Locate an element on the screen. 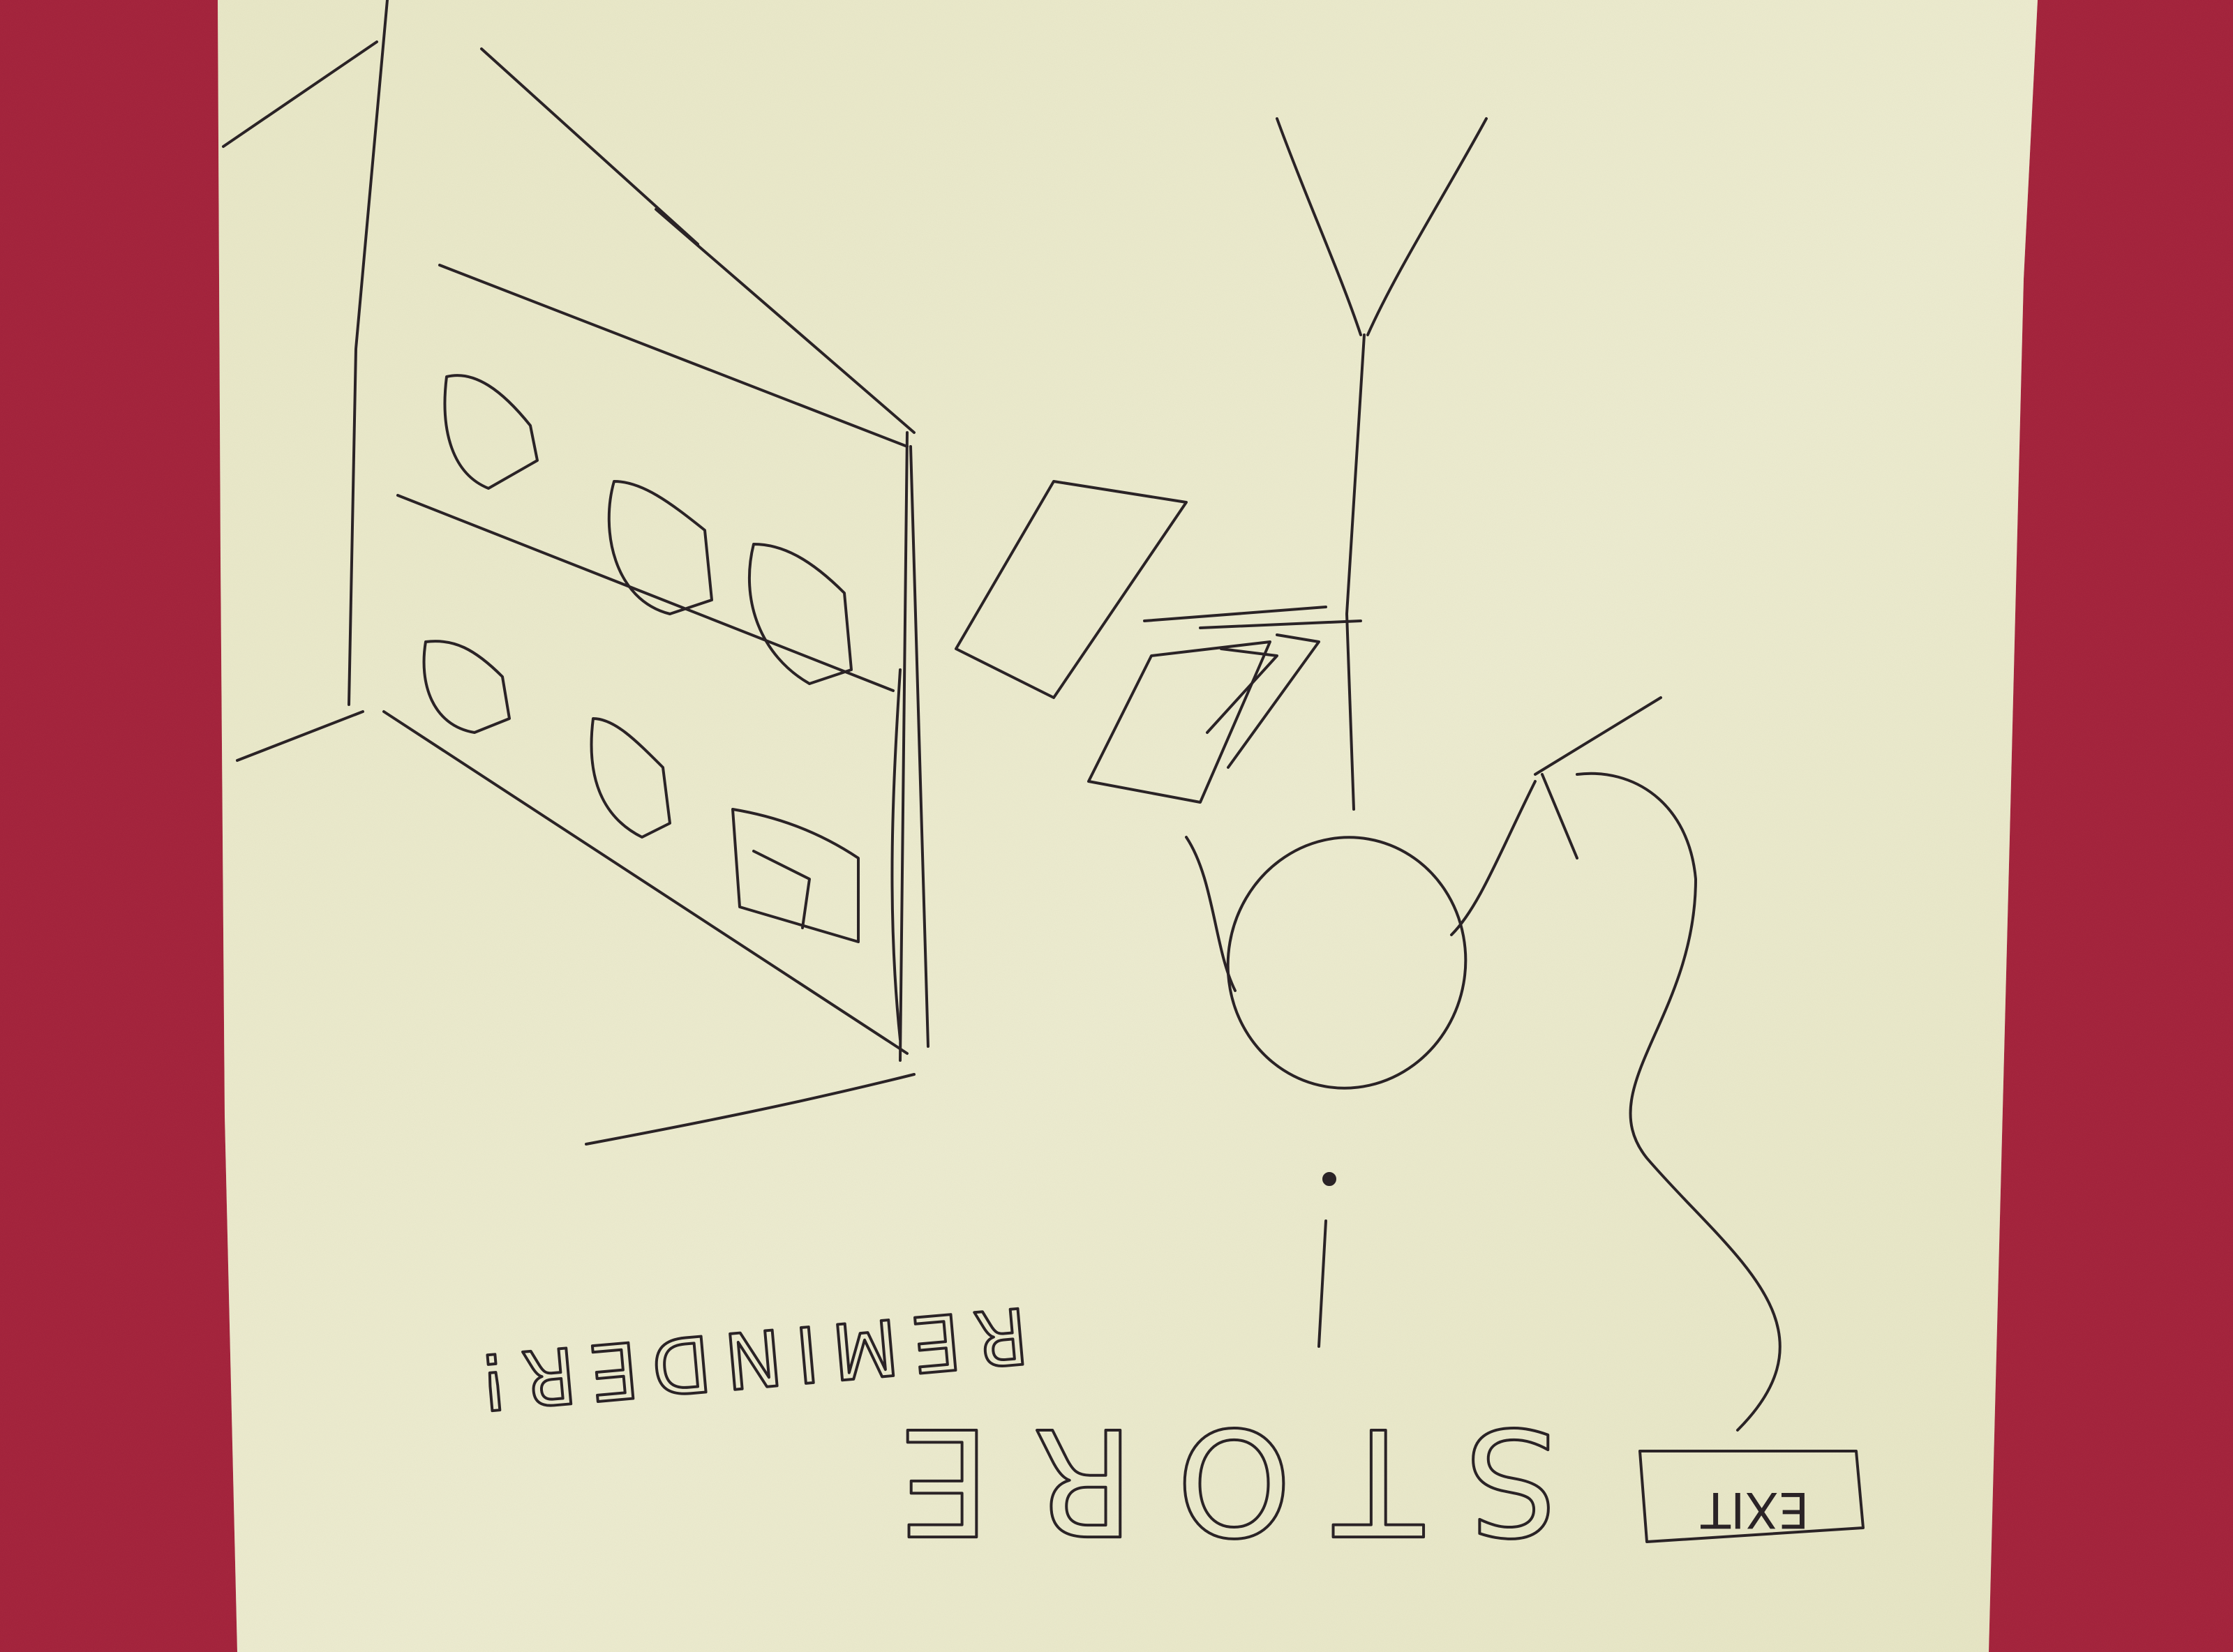 This screenshot has height=1652, width=2233. arrow-drawing is located at coordinates (1658, 1064).